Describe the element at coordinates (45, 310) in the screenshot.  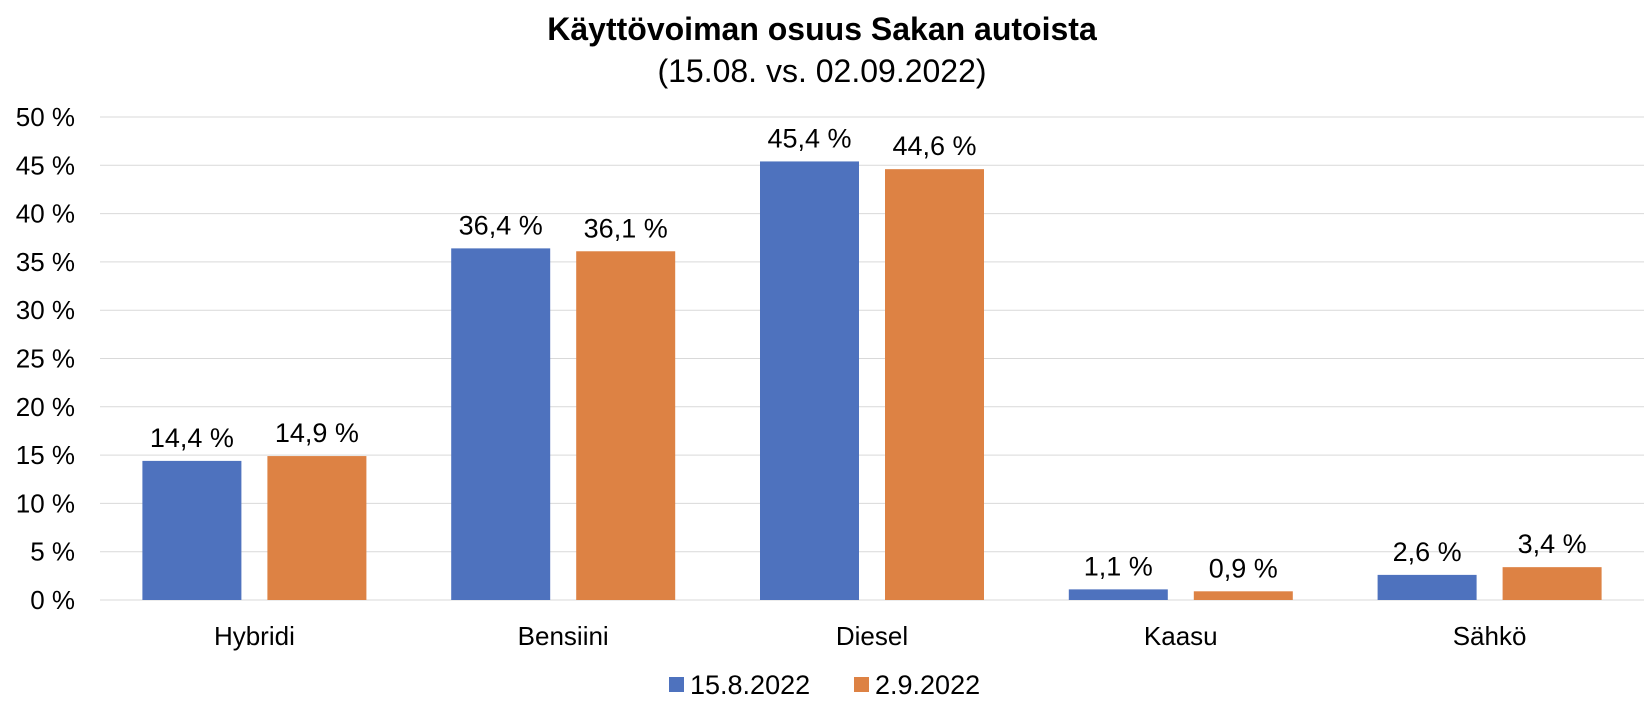
I see `y-tick-label: 30 %` at that location.